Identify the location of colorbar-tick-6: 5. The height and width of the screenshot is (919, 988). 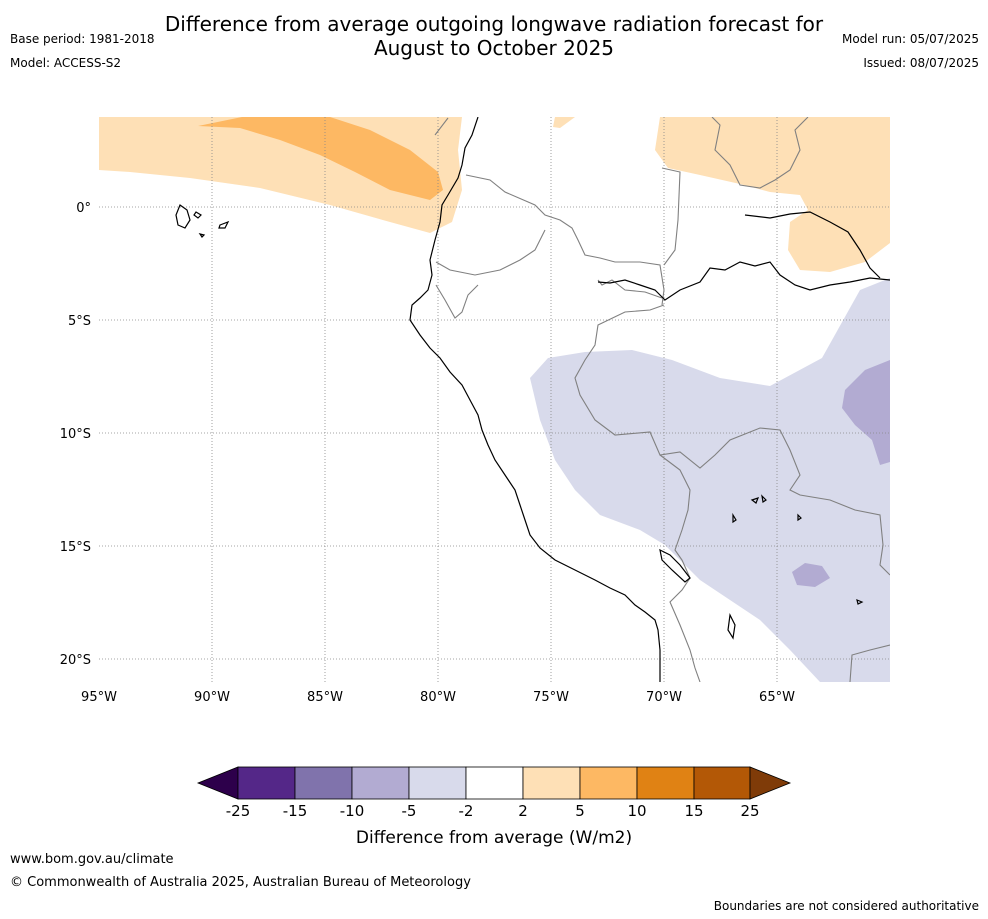
(580, 811).